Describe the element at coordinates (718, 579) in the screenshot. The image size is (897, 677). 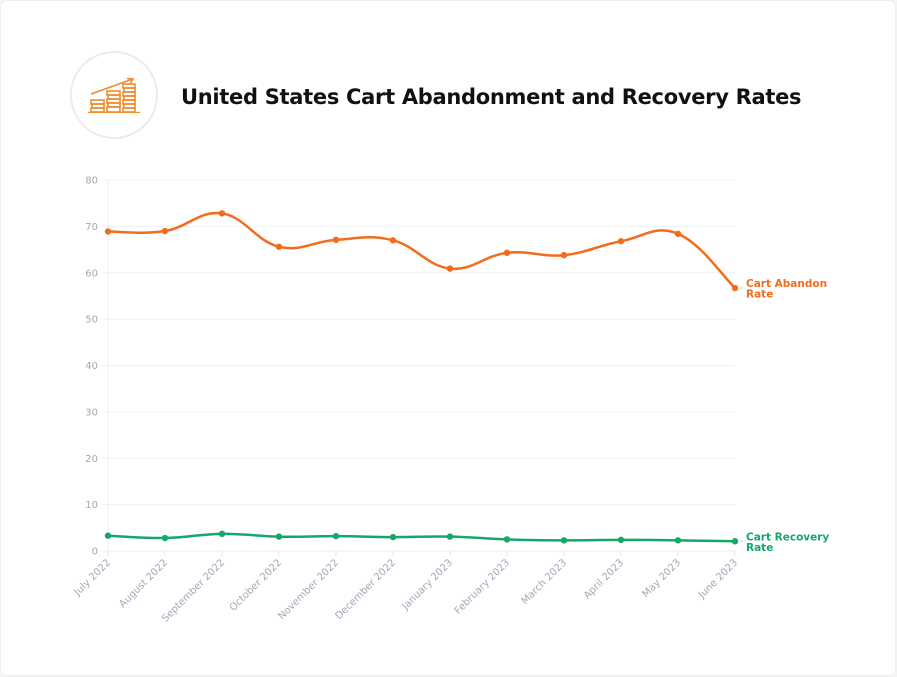
I see `x-tick-label: June 2023` at that location.